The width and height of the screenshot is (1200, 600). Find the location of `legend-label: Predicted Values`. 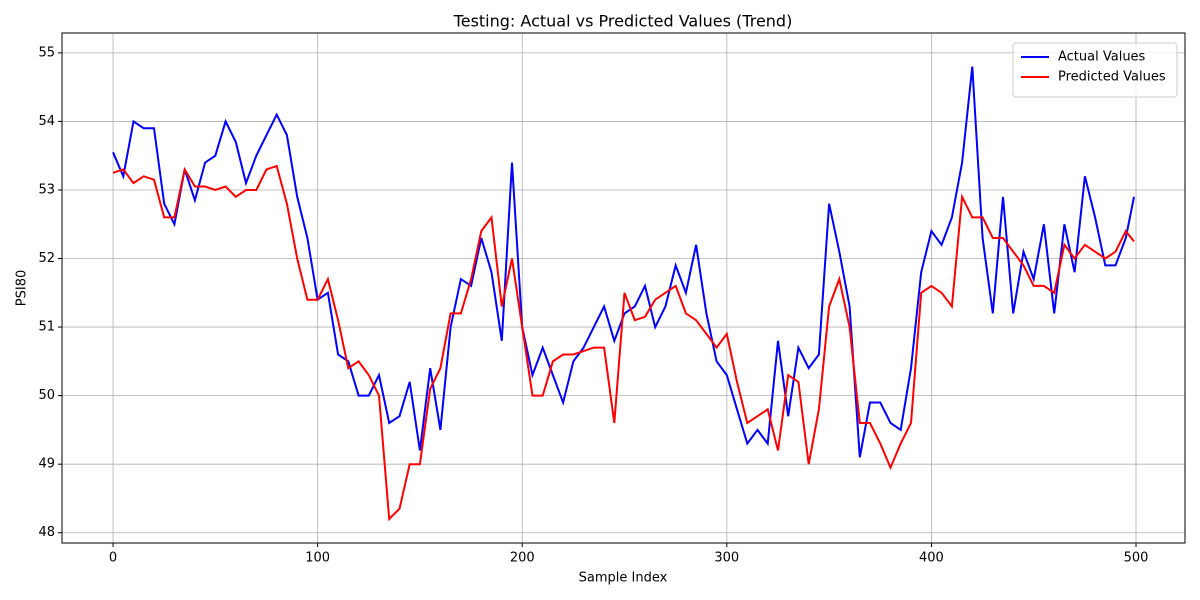

legend-label: Predicted Values is located at coordinates (1112, 77).